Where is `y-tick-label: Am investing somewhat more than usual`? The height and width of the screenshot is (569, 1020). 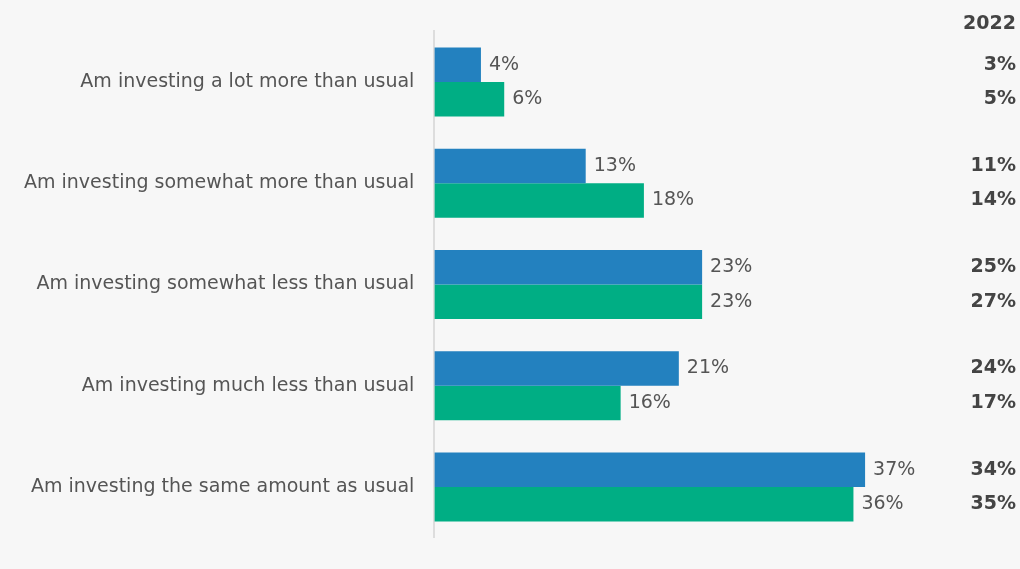 y-tick-label: Am investing somewhat more than usual is located at coordinates (219, 181).